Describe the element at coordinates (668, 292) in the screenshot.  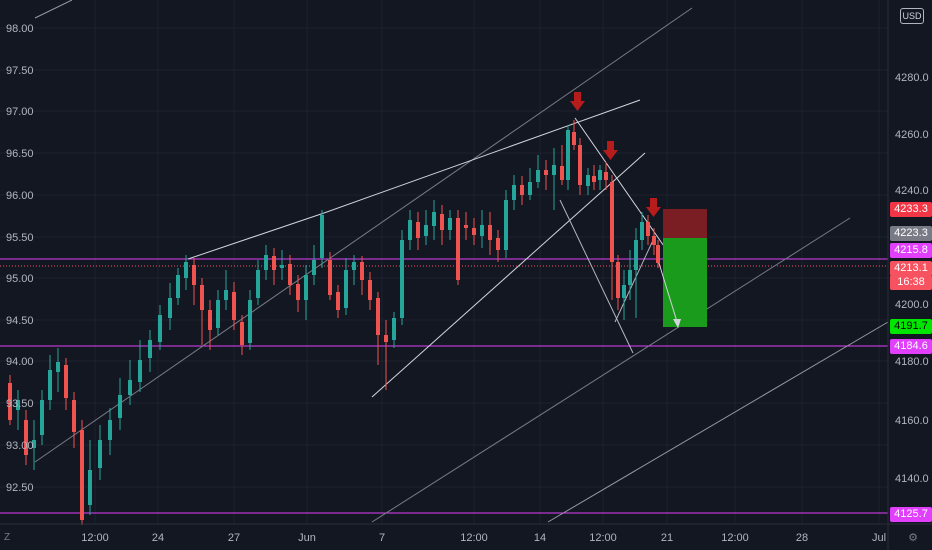
I see `projection-arrow` at that location.